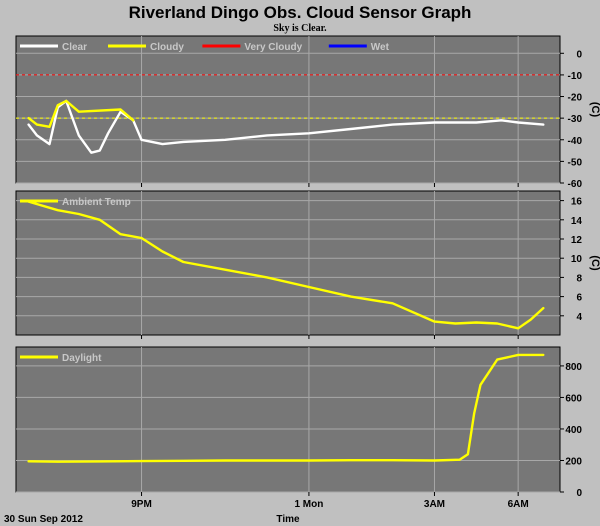 The width and height of the screenshot is (600, 526). What do you see at coordinates (81, 114) in the screenshot?
I see `series-line-cloudy` at bounding box center [81, 114].